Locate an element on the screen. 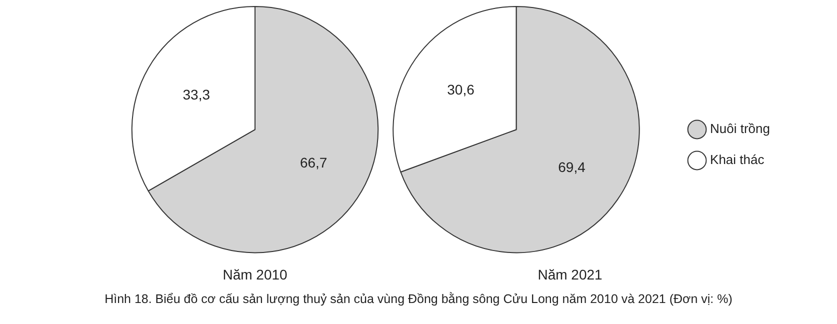 This screenshot has width=837, height=324. legend-label: Khai thác is located at coordinates (737, 160).